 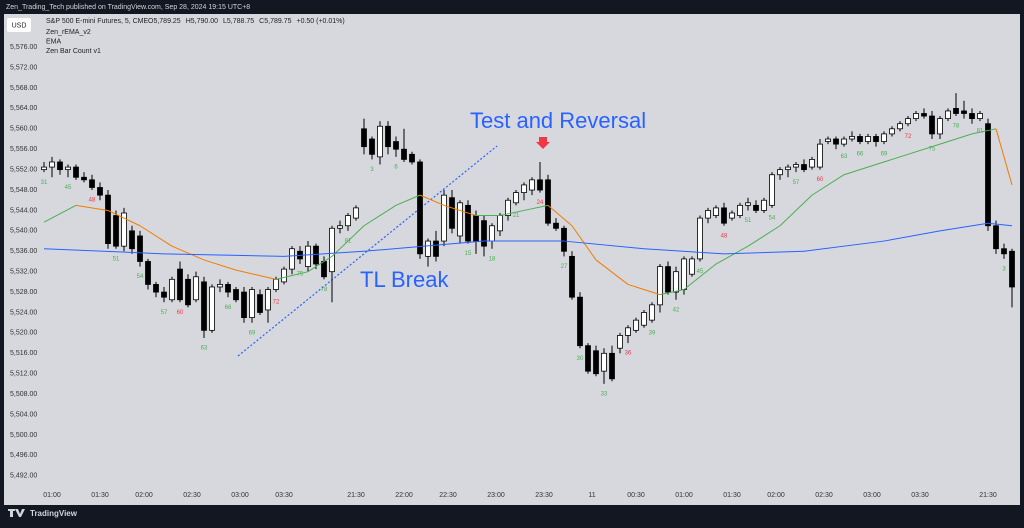 What do you see at coordinates (496, 495) in the screenshot?
I see `x-tick-label: 23:00` at bounding box center [496, 495].